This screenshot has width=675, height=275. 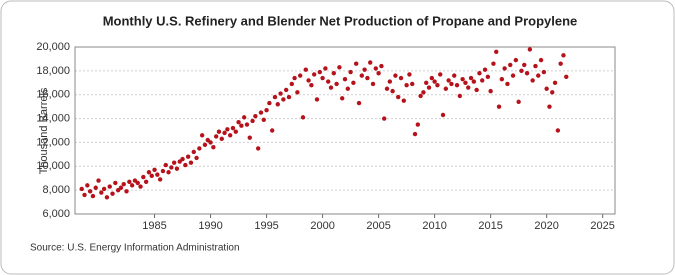 What do you see at coordinates (53, 142) in the screenshot?
I see `y-tick-label: 12,000` at bounding box center [53, 142].